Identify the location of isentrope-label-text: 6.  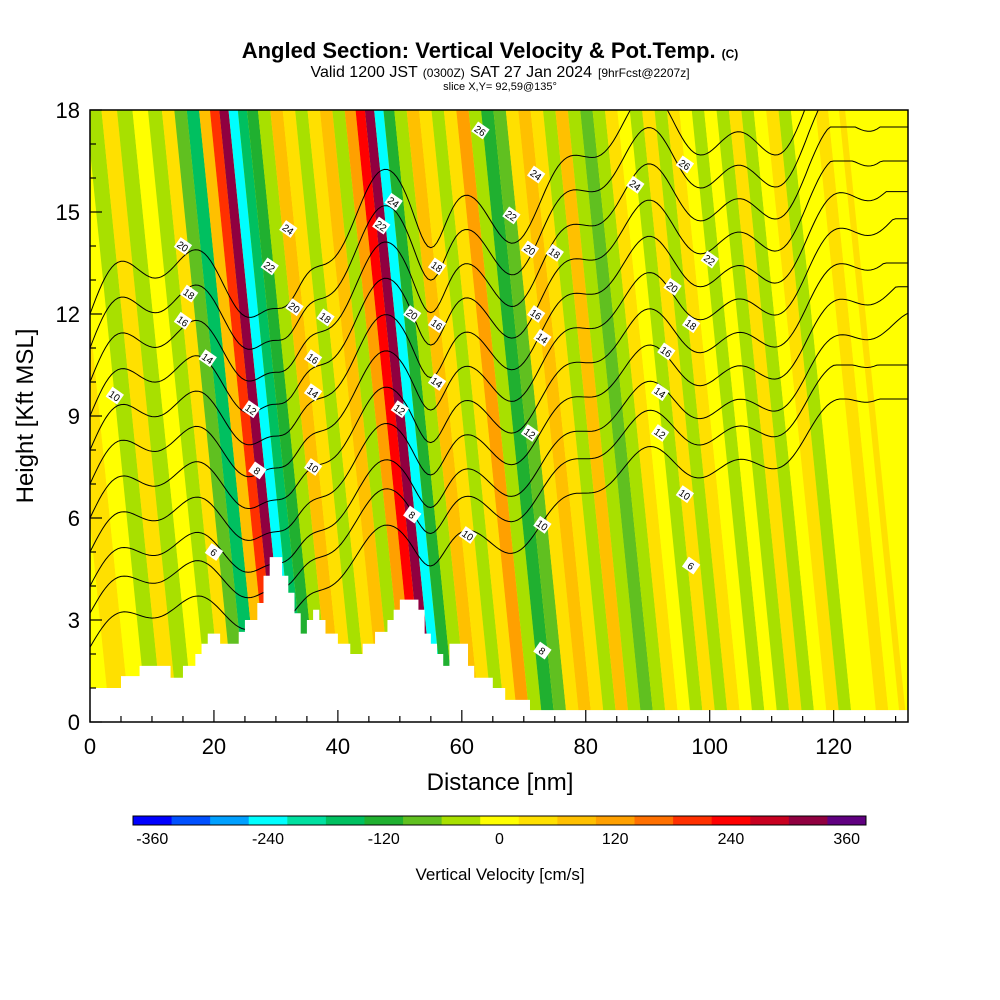
(690, 567).